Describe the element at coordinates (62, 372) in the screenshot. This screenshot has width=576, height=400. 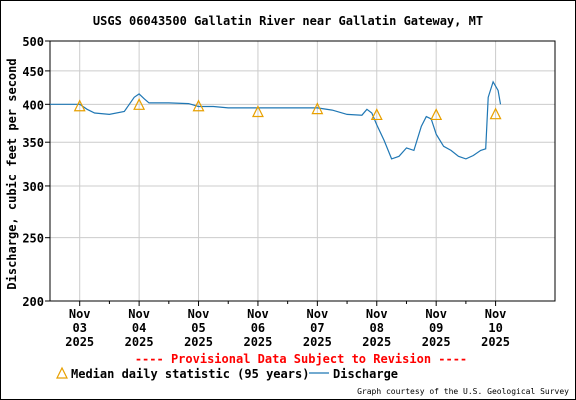
I see `legend-median-marker` at that location.